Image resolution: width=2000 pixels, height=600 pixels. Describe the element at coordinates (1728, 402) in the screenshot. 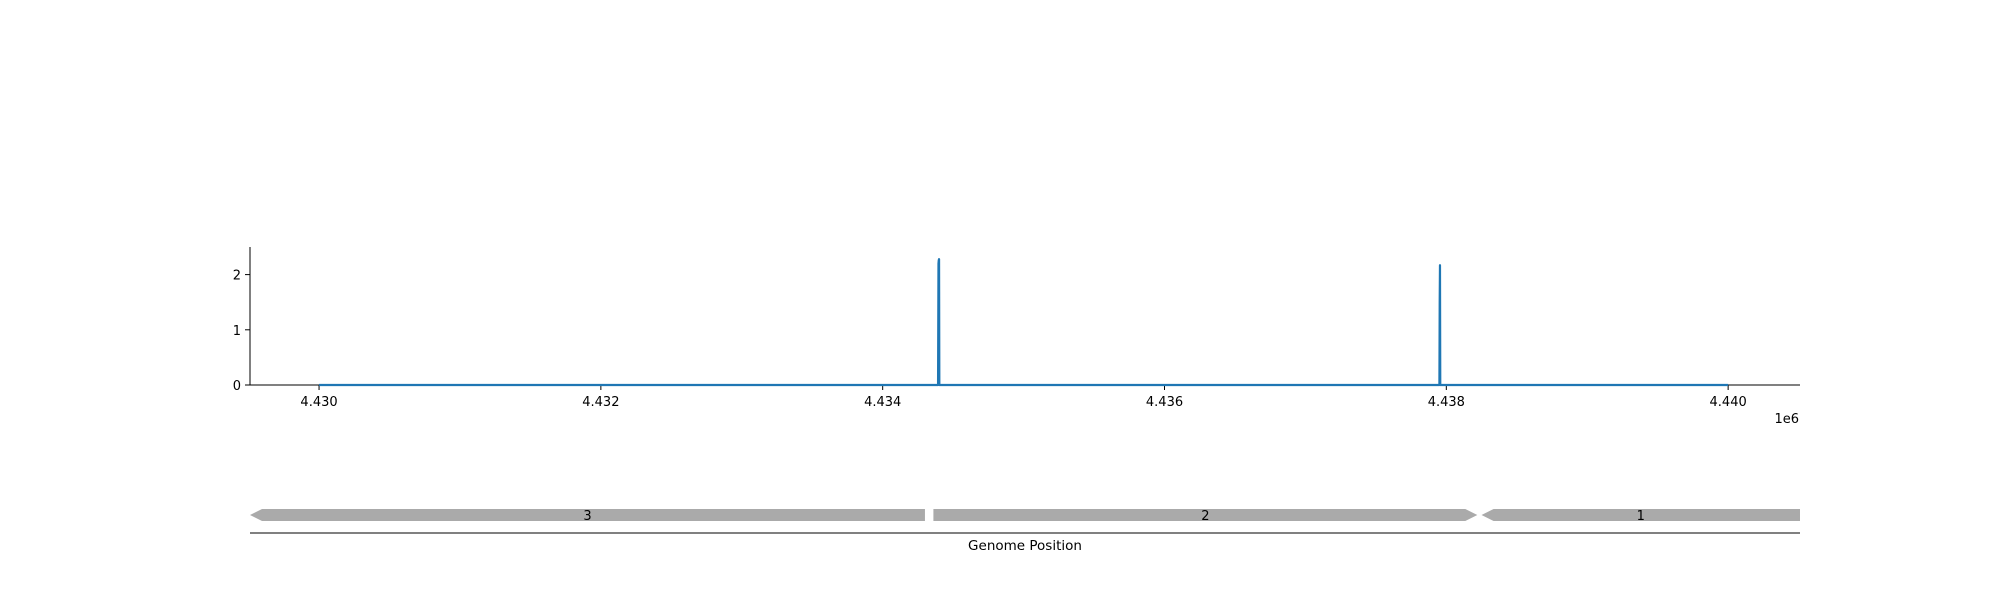

I see `x-tick-label: 4.440` at that location.